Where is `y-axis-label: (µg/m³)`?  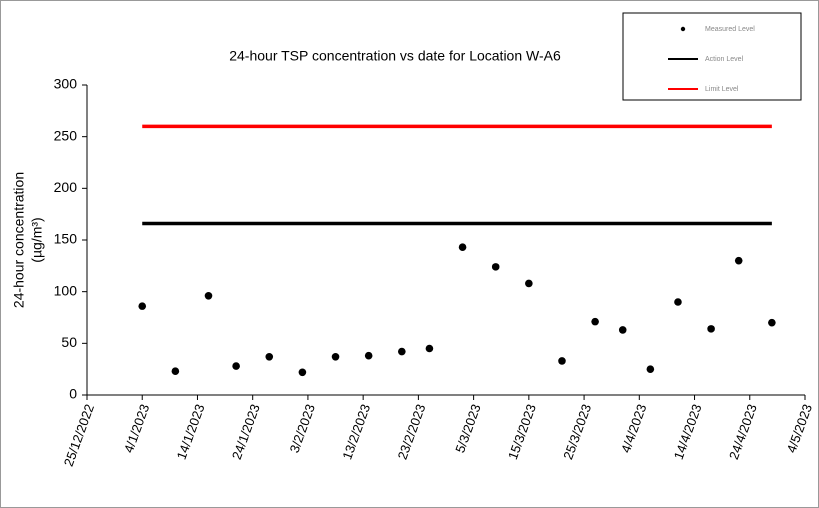 y-axis-label: (µg/m³) is located at coordinates (37, 239).